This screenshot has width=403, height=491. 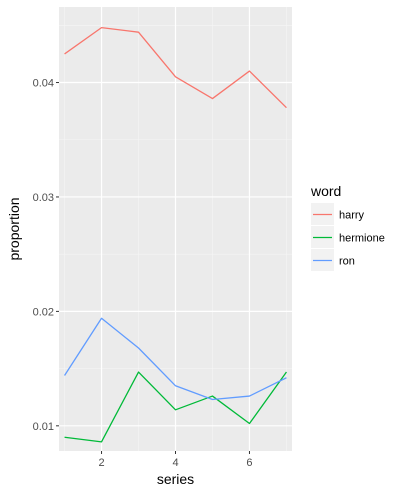 I want to click on legend-label-ron: ron, so click(x=347, y=262).